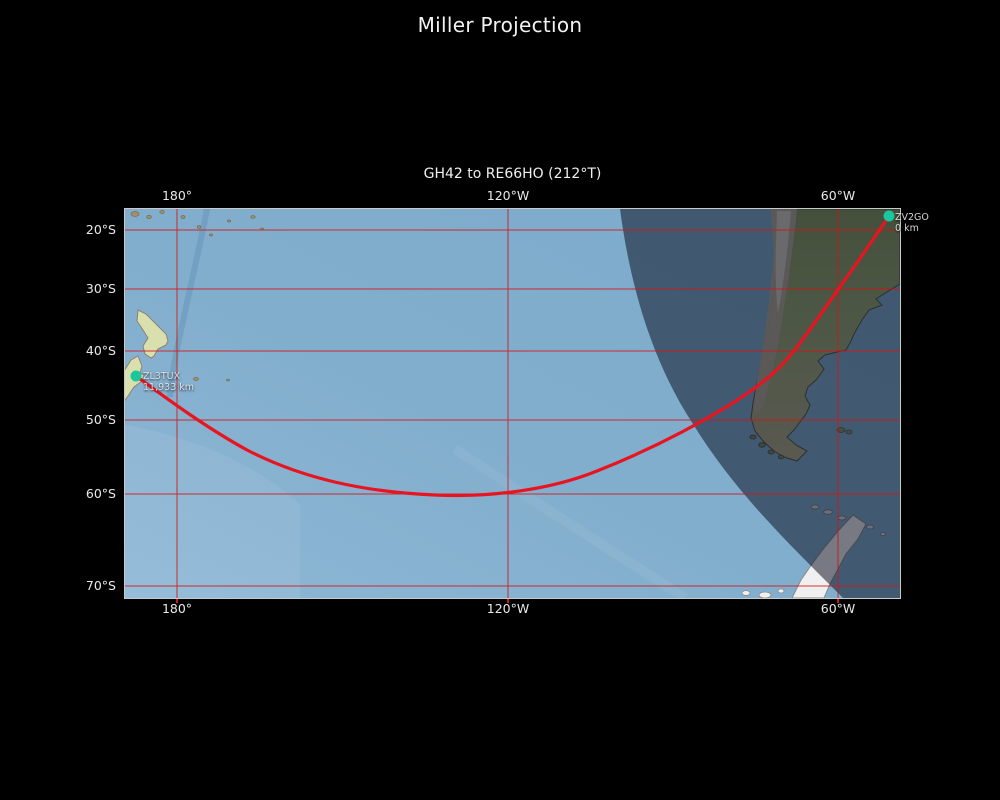 The height and width of the screenshot is (800, 1000). Describe the element at coordinates (136, 376) in the screenshot. I see `origin-marker-dot` at that location.